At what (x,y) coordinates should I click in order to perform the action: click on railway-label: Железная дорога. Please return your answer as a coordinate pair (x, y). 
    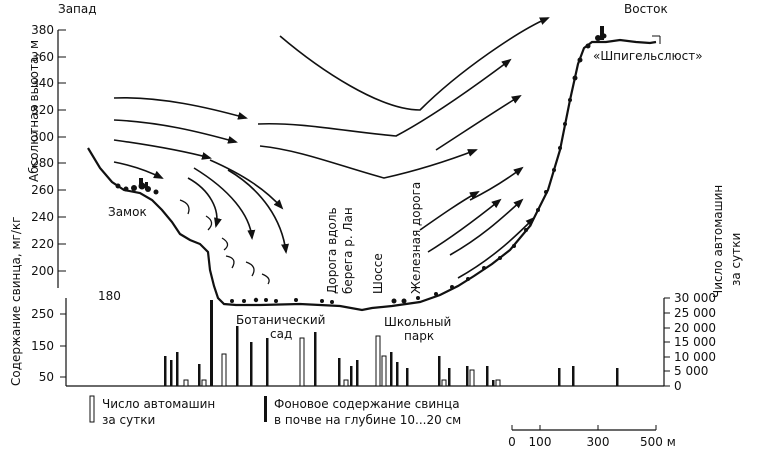
    Looking at the image, I should click on (416, 238).